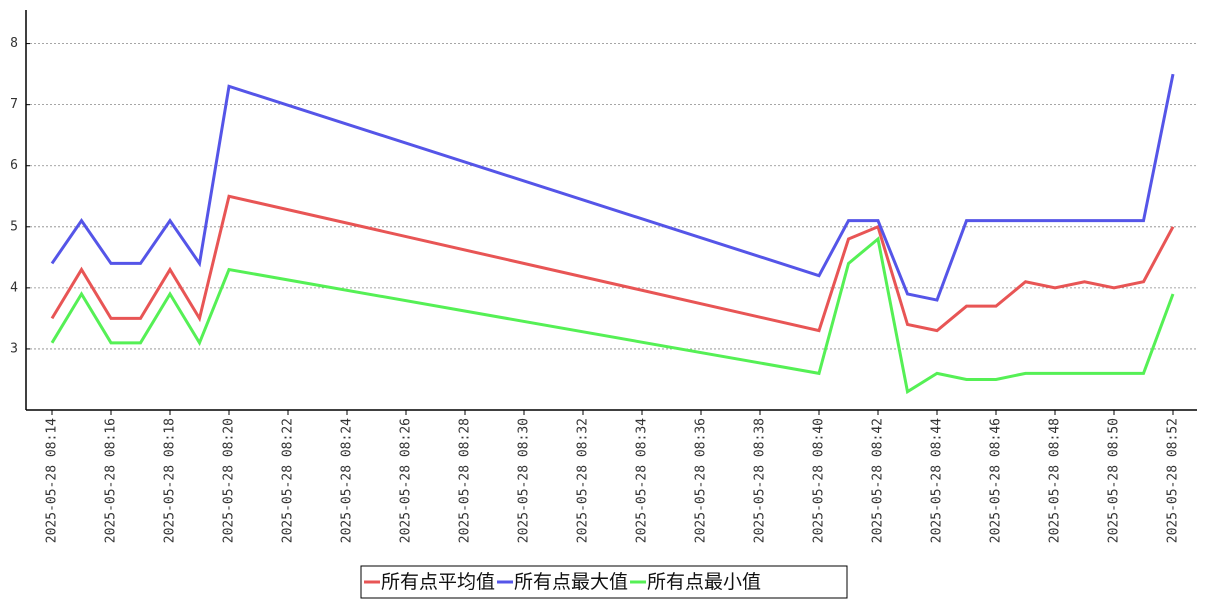 The image size is (1207, 600). What do you see at coordinates (14, 104) in the screenshot?
I see `y-tick-label: 7` at bounding box center [14, 104].